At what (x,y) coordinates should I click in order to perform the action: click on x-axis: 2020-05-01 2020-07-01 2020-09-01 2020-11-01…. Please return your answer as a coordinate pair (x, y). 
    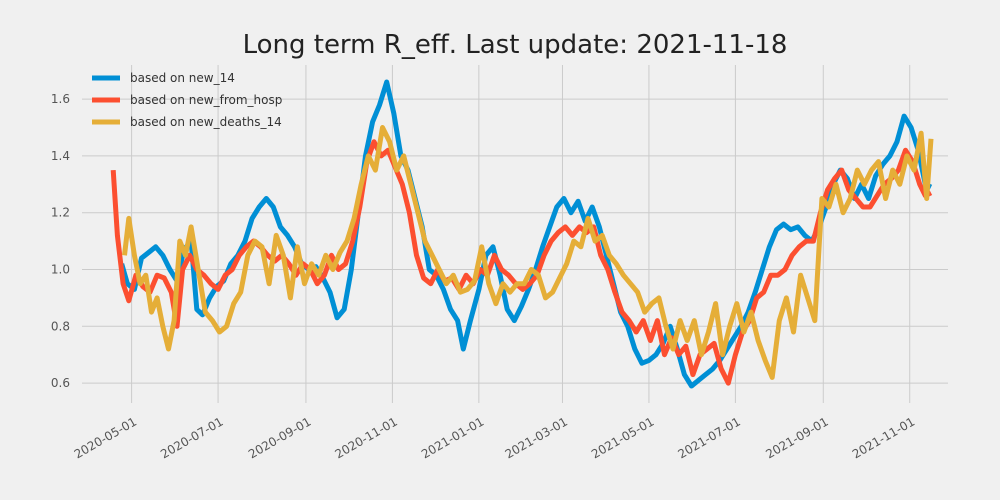
    Looking at the image, I should click on (495, 437).